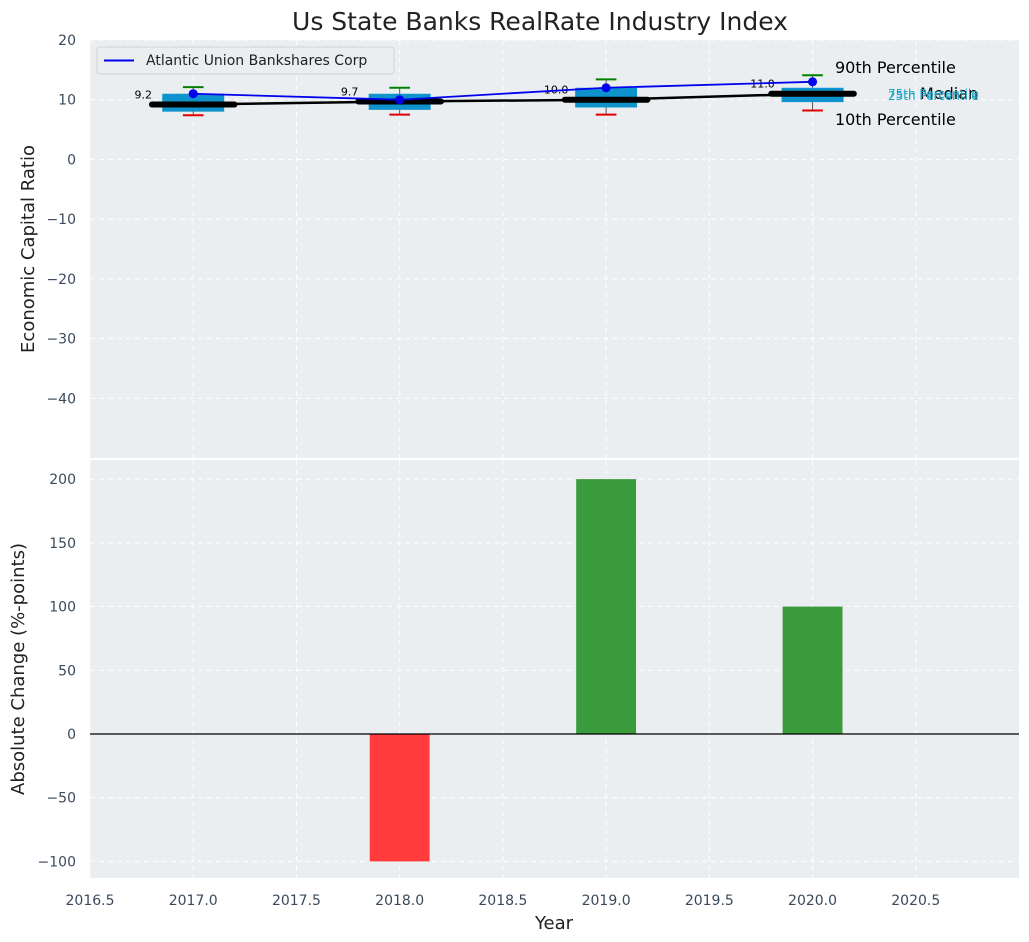  I want to click on annotation-90th-percentile: 90th Percentile, so click(895, 67).